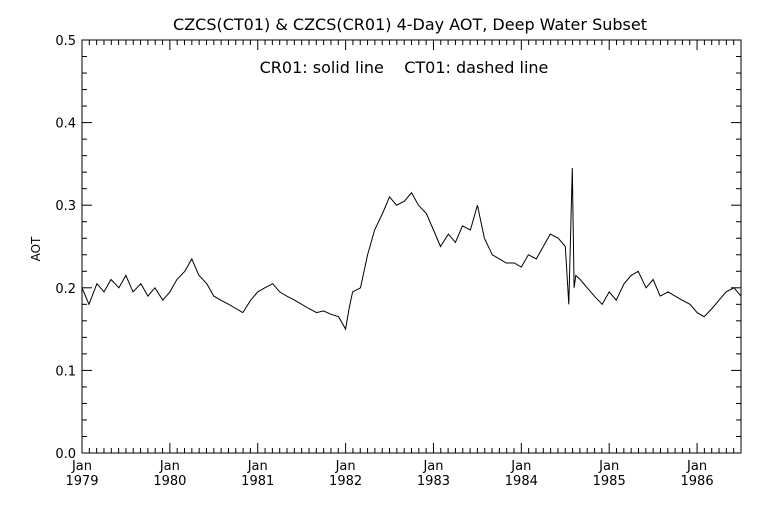 The image size is (768, 512). Describe the element at coordinates (404, 67) in the screenshot. I see `chart-annotation: CR01: solid line CT01: dashed line` at that location.